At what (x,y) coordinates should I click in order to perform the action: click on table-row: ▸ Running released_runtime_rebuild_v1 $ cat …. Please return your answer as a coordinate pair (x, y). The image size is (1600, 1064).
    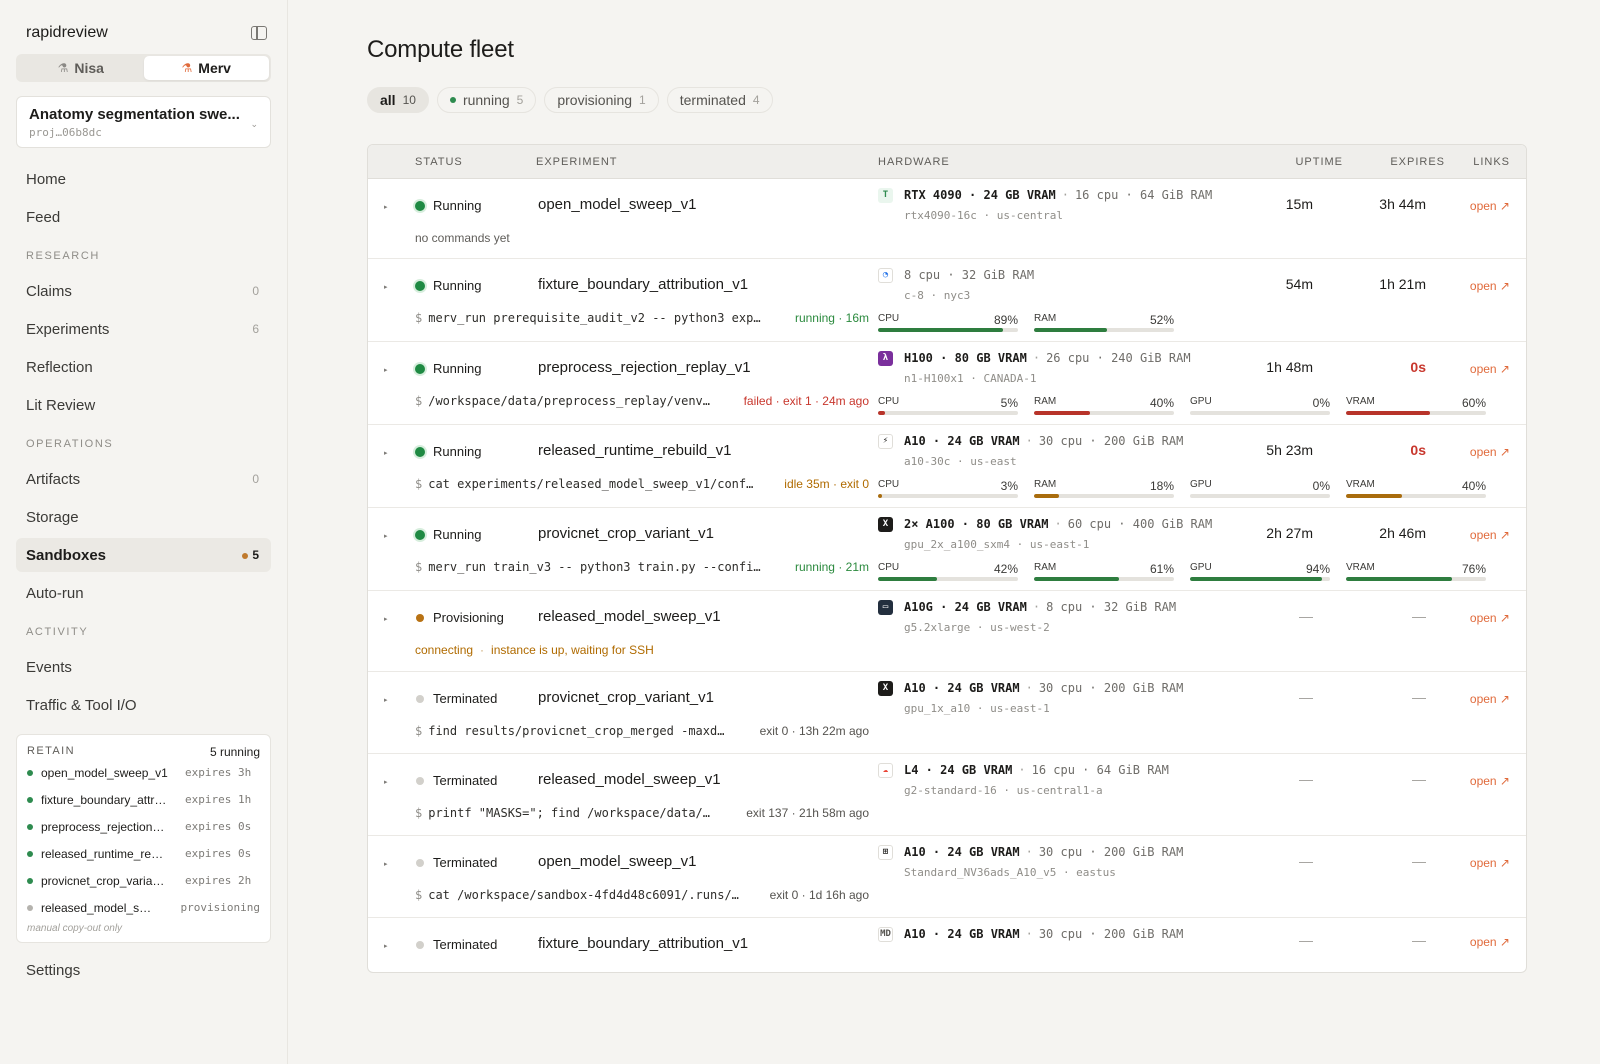
    Looking at the image, I should click on (947, 466).